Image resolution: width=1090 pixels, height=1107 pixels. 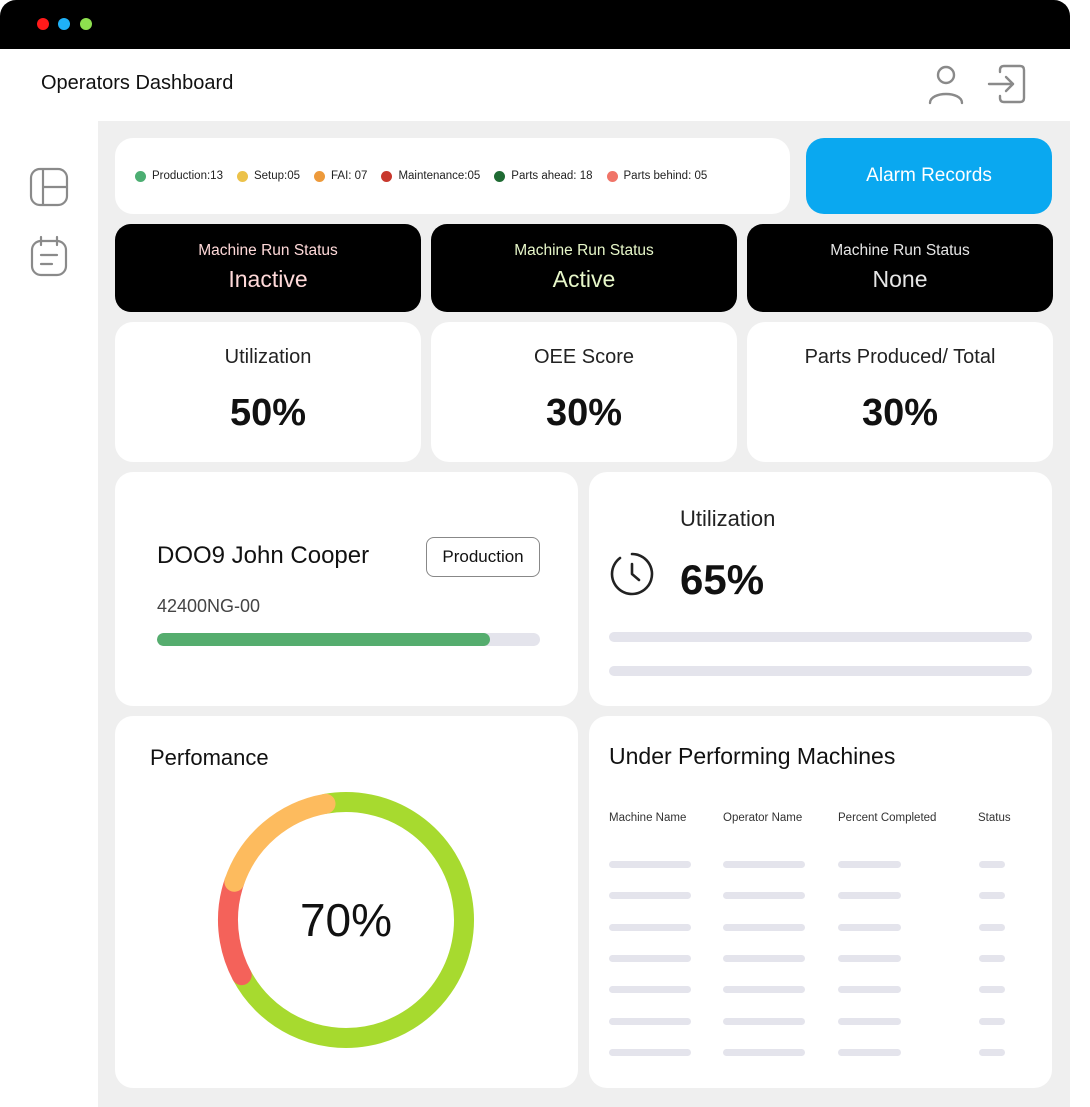 I want to click on legend-item: Production:13, so click(x=179, y=176).